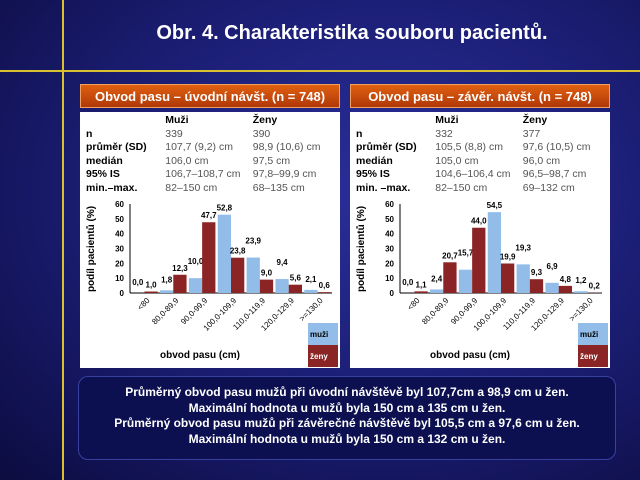 Image resolution: width=640 pixels, height=480 pixels. Describe the element at coordinates (469, 147) in the screenshot. I see `stat-muzi: 105,5 (8,8) cm` at that location.